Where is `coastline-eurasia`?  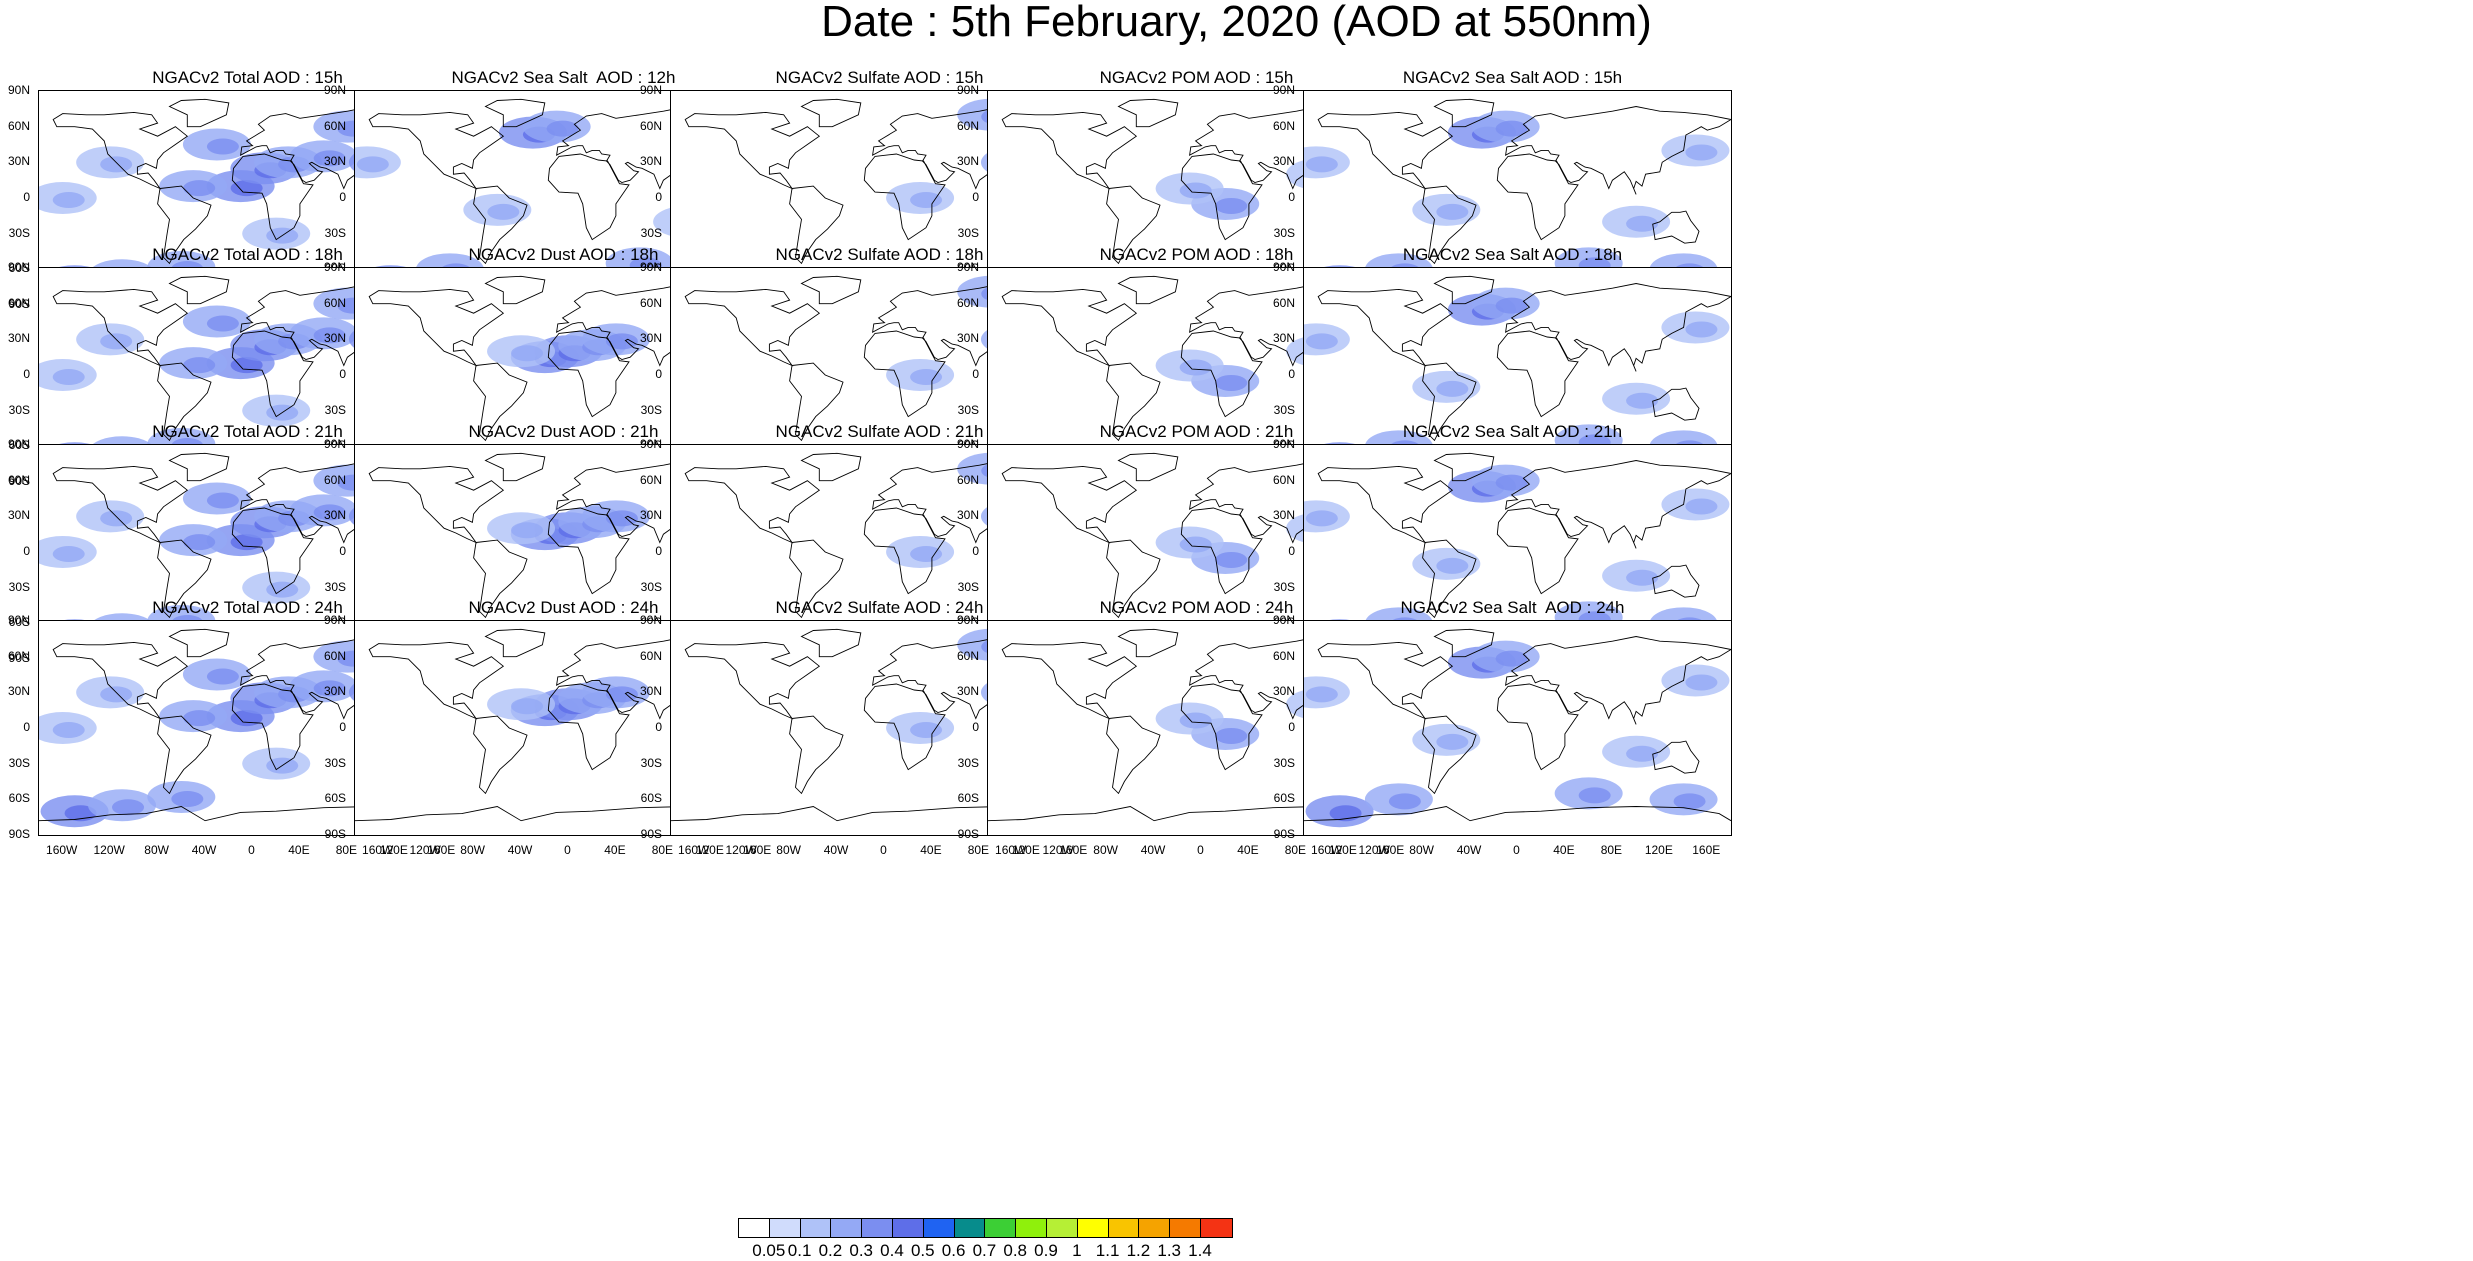
coastline-eurasia is located at coordinates (1618, 150).